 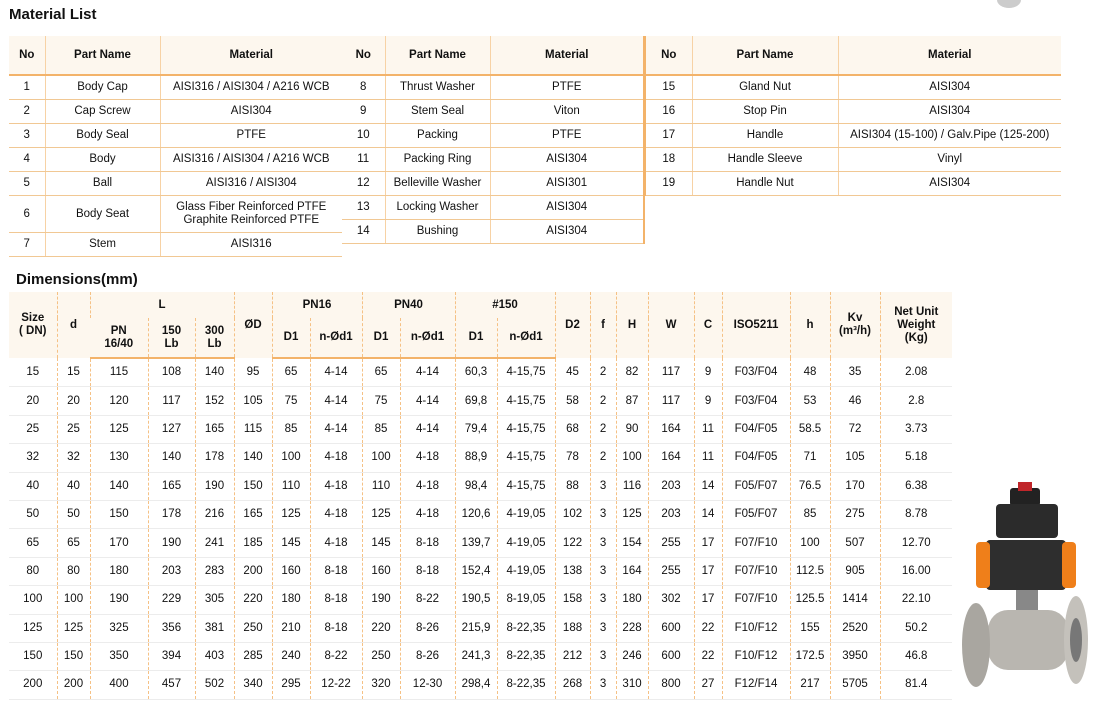 What do you see at coordinates (214, 543) in the screenshot?
I see `table-cell: 241` at bounding box center [214, 543].